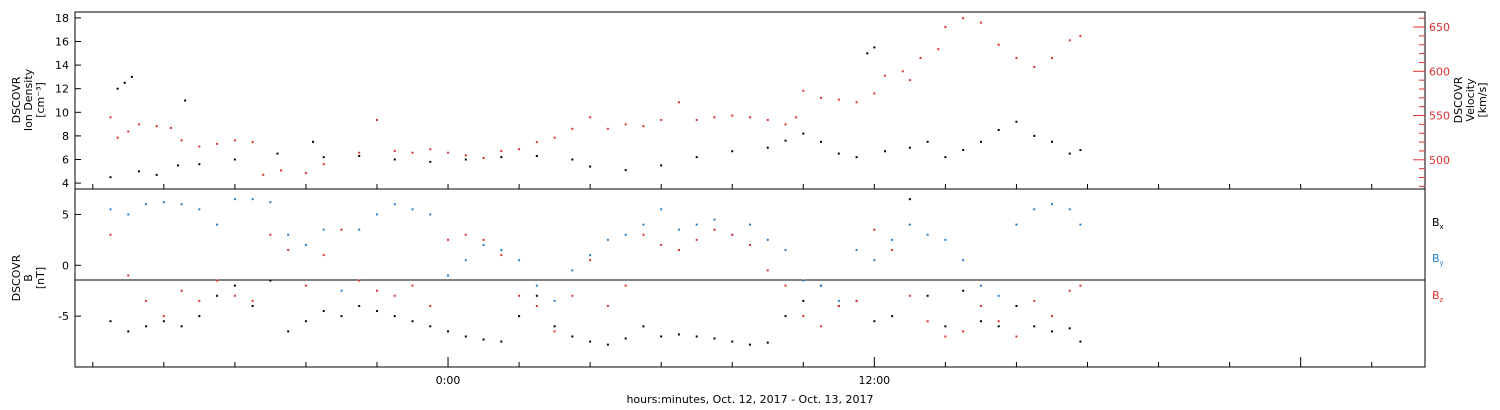  I want to click on bottom-tick-label: -5, so click(63, 316).